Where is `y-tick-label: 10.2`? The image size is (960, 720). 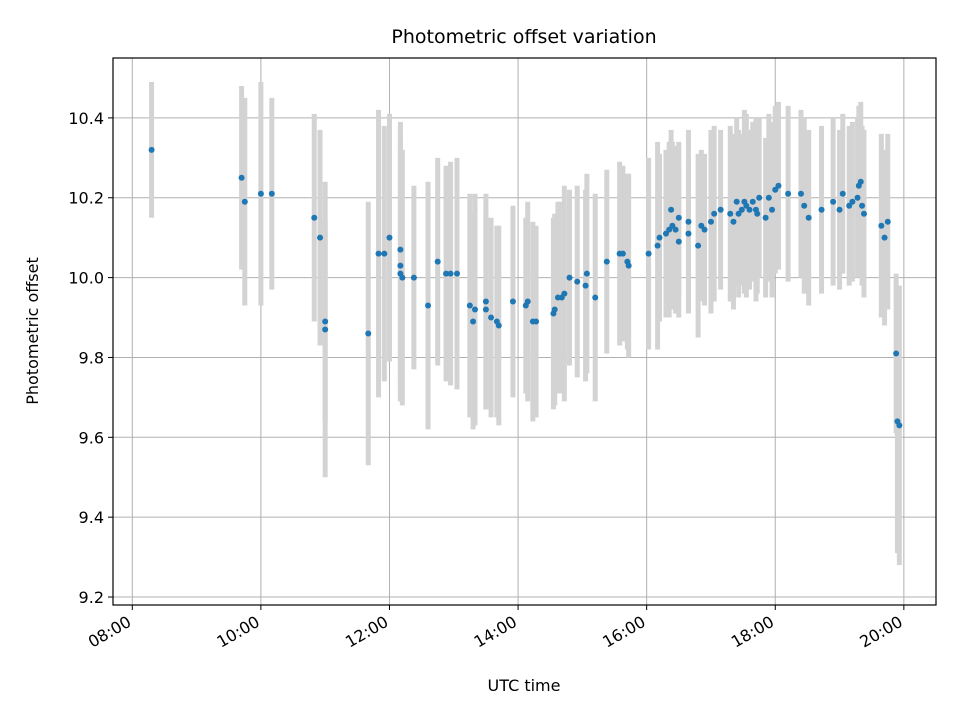
y-tick-label: 10.2 is located at coordinates (86, 198).